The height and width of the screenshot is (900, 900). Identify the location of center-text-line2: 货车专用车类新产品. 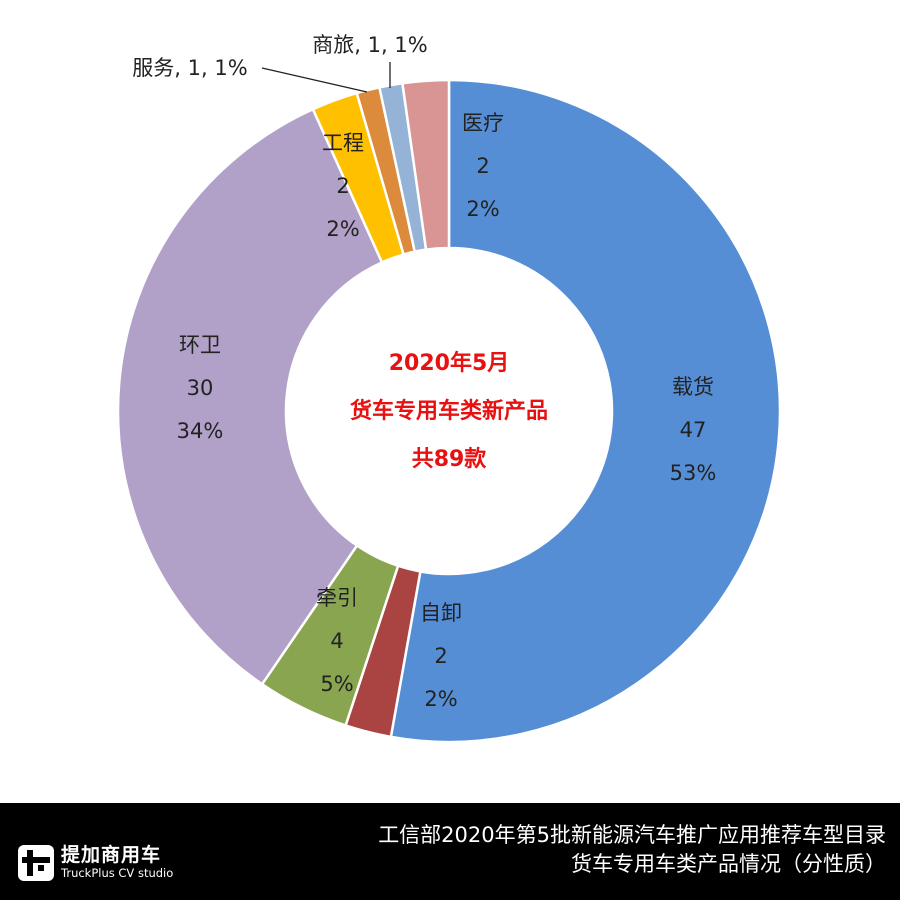
(449, 411).